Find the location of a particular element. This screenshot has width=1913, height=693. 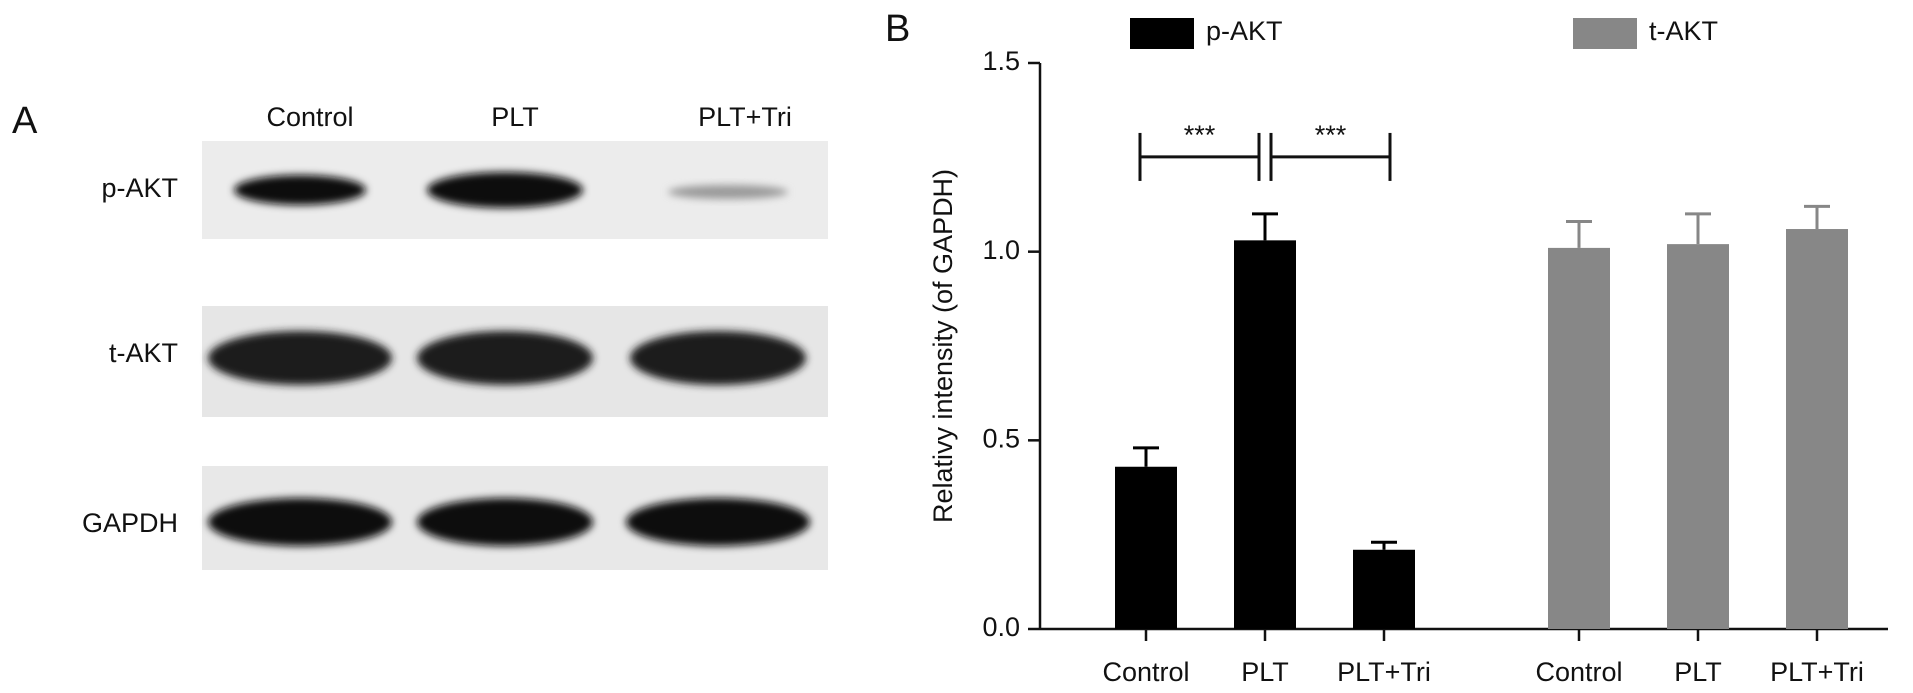

column-label: PLT+Tri is located at coordinates (745, 117).